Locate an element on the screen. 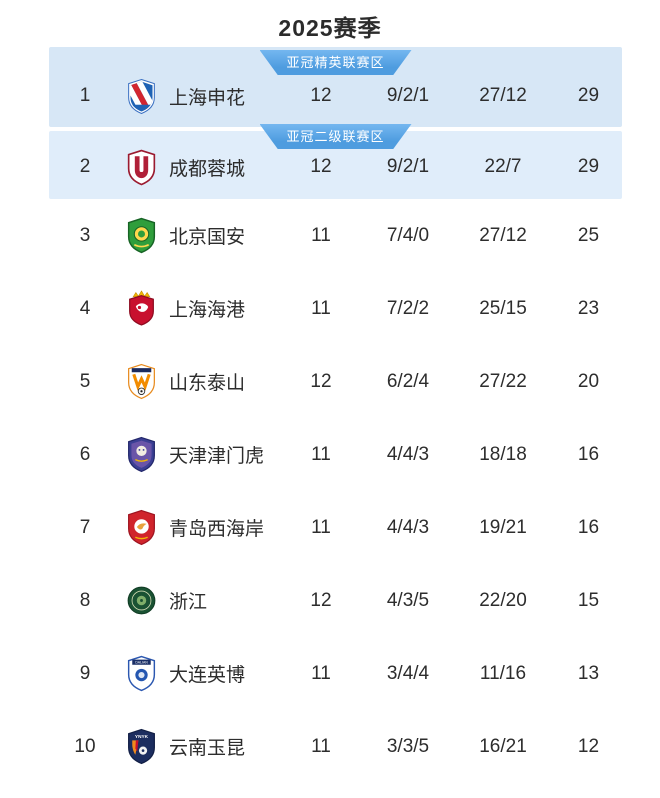  table-row: 5 山东泰山 12 6/2/4 27/22 20 is located at coordinates (335, 381).